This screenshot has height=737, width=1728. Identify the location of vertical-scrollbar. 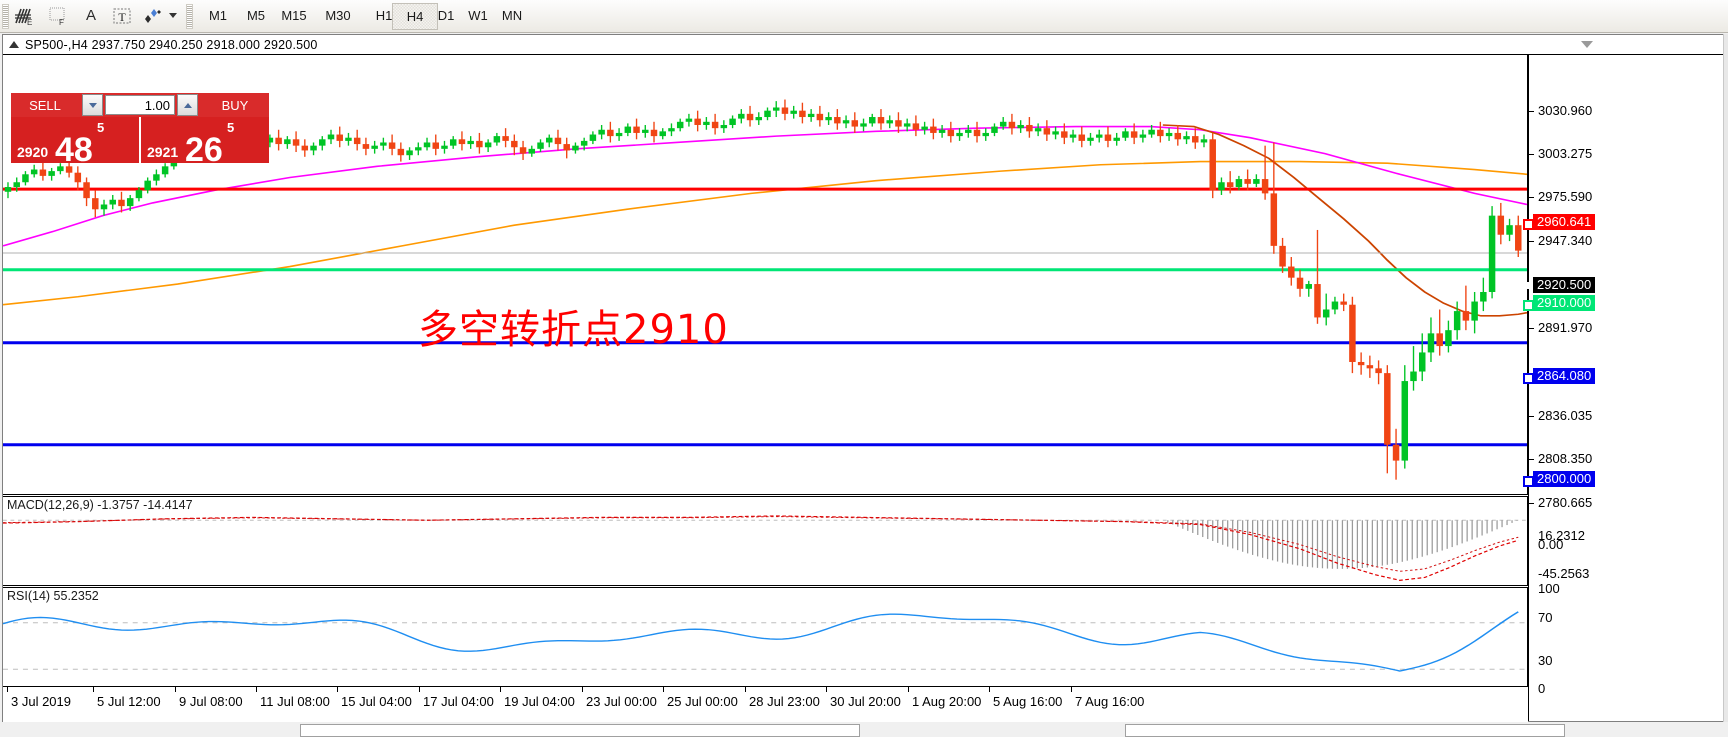
(1725, 378).